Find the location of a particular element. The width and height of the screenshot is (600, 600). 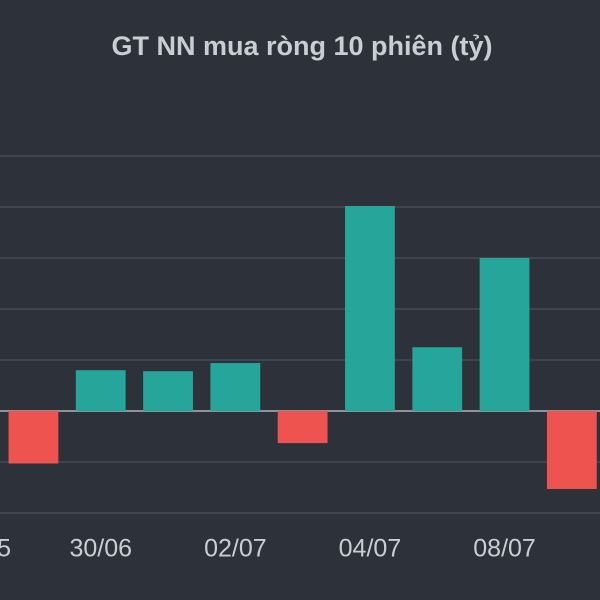

chart-title: GT NN mua ròng 10 phiên (tỷ) is located at coordinates (301, 46).